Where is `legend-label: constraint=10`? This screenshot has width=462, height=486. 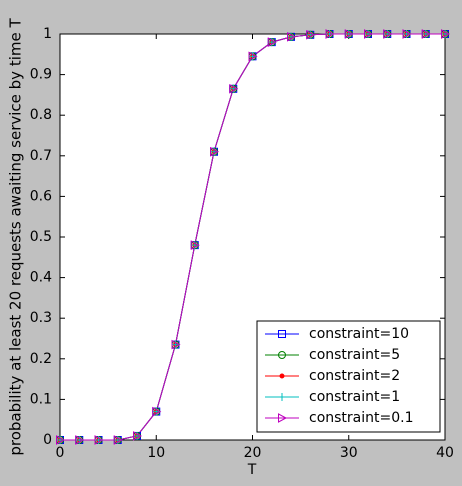
legend-label: constraint=10 is located at coordinates (359, 334).